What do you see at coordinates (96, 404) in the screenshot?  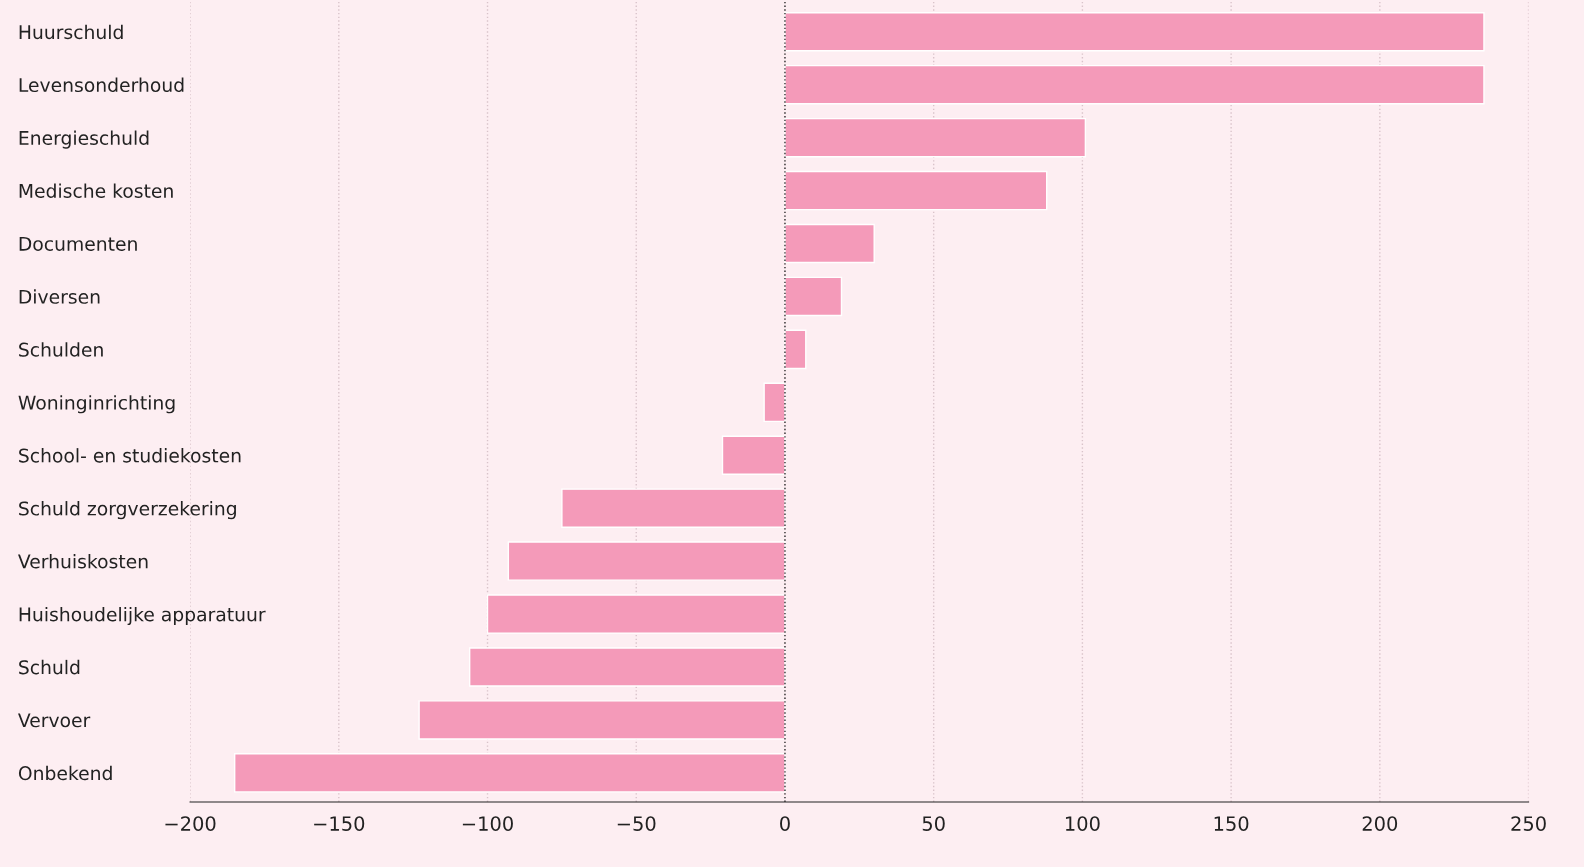 I see `y-tick-label: Woninginrichting` at bounding box center [96, 404].